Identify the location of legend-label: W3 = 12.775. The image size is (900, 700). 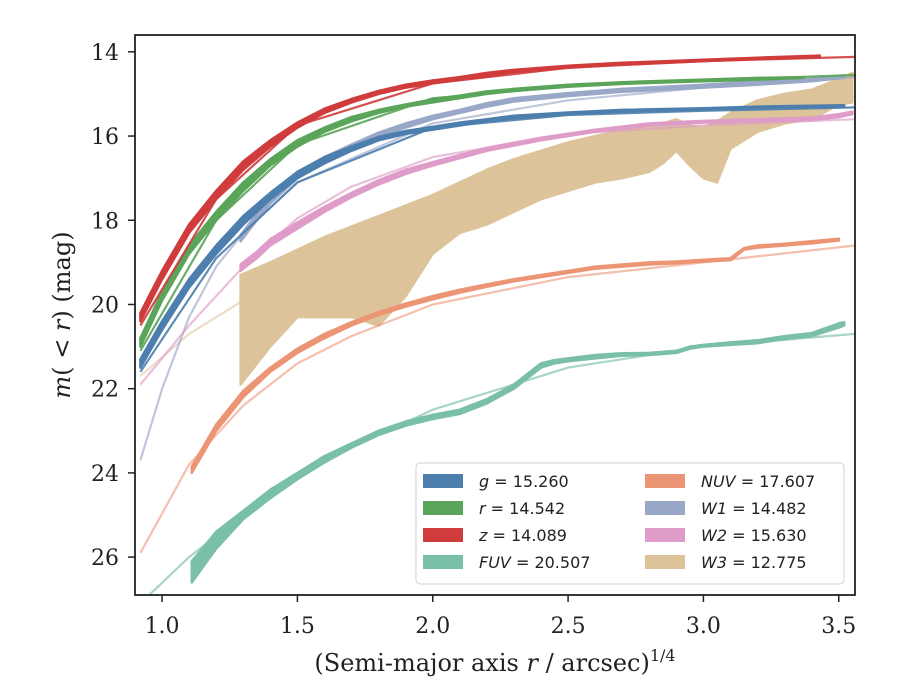
(754, 562).